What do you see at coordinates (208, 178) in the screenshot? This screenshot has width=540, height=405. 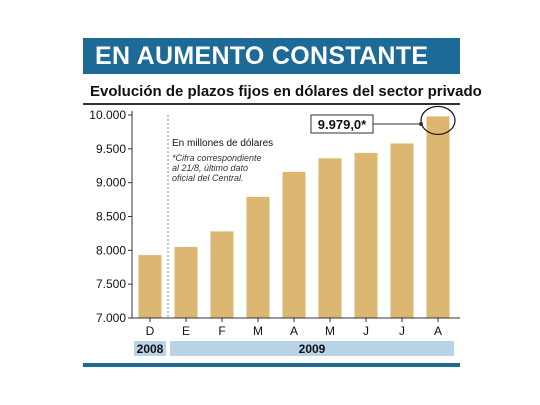 I see `footnote-line-3: oficial del Central.` at bounding box center [208, 178].